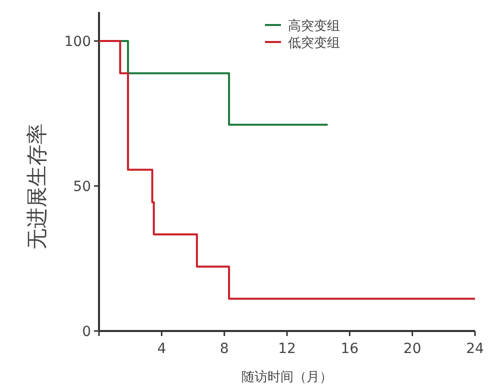 This screenshot has width=501, height=391. I want to click on legend-label: 高突变组, so click(314, 26).